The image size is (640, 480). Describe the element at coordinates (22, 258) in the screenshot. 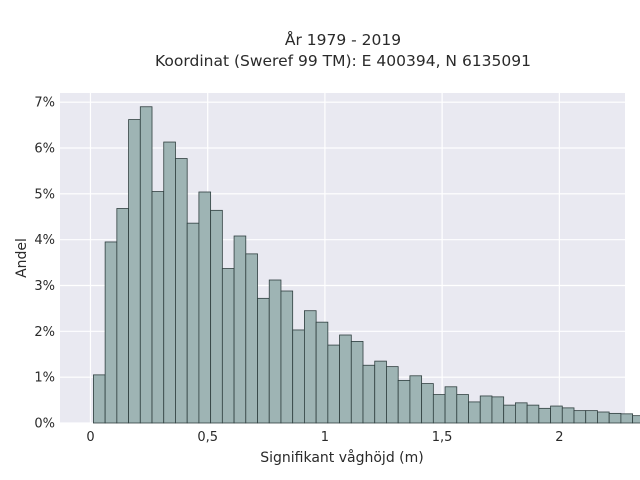

I see `y-axis-label: Andel` at that location.